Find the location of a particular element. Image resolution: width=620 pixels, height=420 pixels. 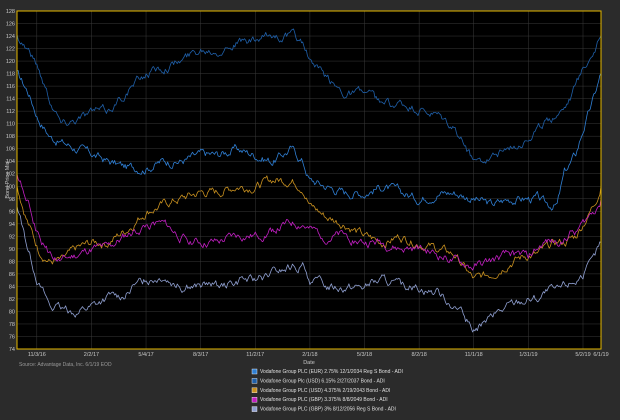

y-tick-label: 88 is located at coordinates (12, 262).